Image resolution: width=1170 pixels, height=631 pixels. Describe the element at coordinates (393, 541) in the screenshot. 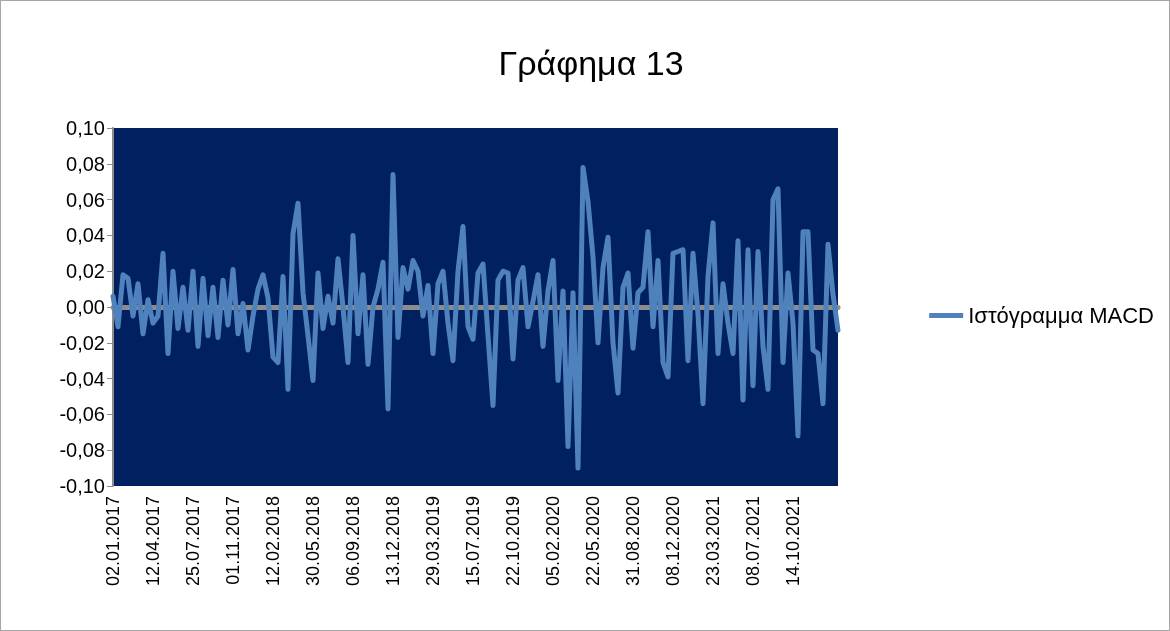

I see `x-tick-label: 13.12.2018` at that location.